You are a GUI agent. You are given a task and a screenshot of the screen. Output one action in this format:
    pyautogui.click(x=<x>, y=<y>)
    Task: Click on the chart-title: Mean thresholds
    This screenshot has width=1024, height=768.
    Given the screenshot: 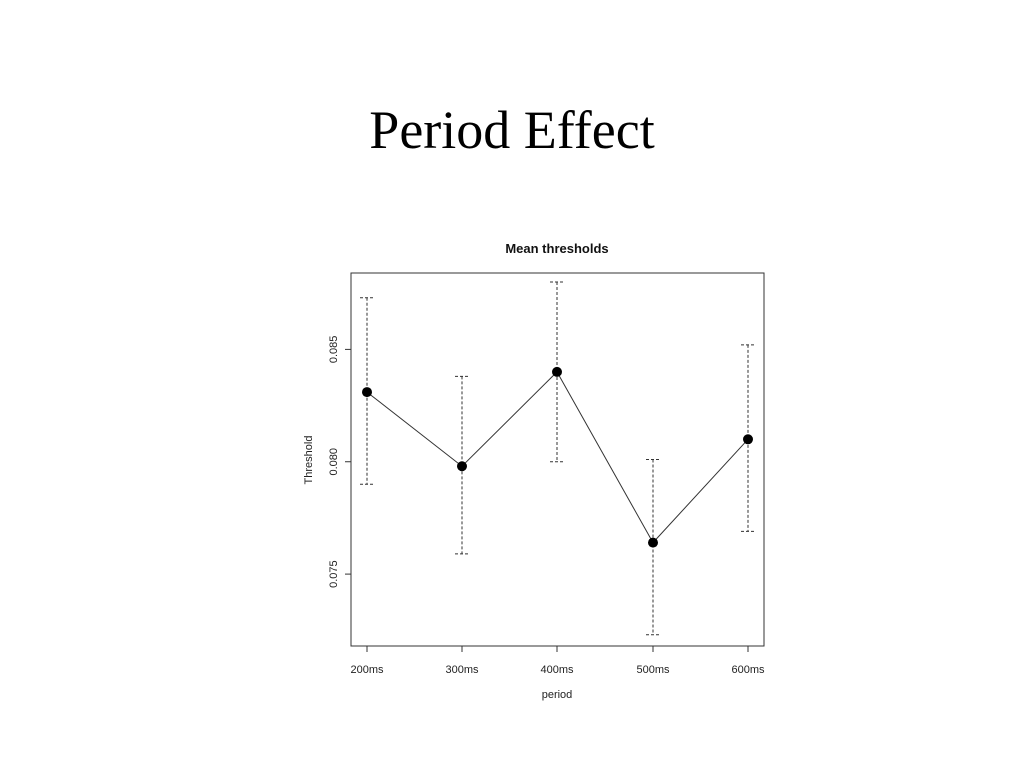 What is the action you would take?
    pyautogui.click(x=556, y=248)
    